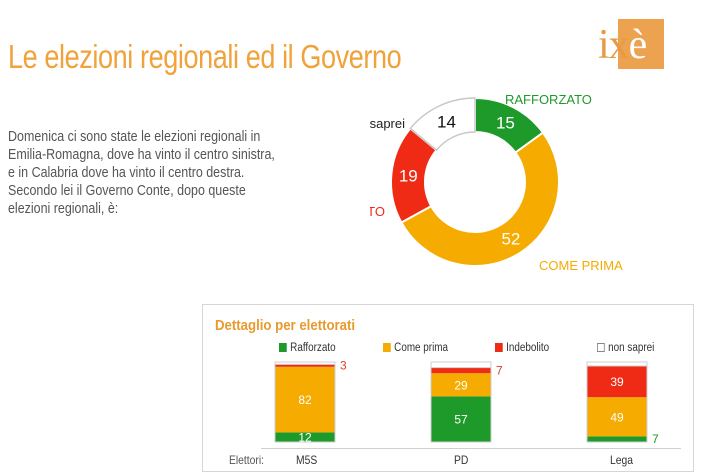 The image size is (703, 473). Describe the element at coordinates (377, 211) in the screenshot. I see `donut-category-label: INDEBOLITO` at that location.